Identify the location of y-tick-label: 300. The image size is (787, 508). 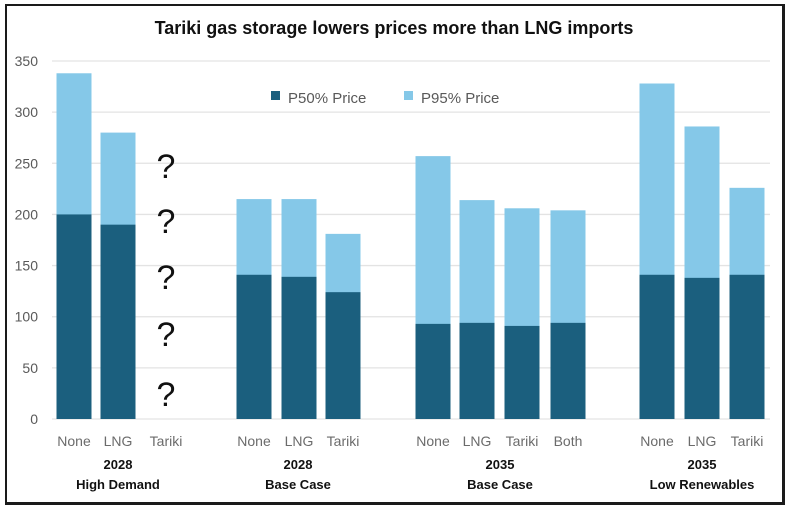
(27, 112).